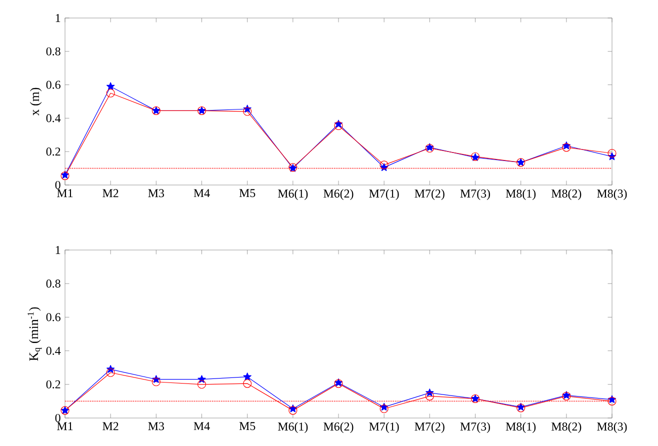 The image size is (658, 446). What do you see at coordinates (35, 334) in the screenshot?
I see `y-axis-title: K$_{q}$ (min$^{-1}$)` at bounding box center [35, 334].